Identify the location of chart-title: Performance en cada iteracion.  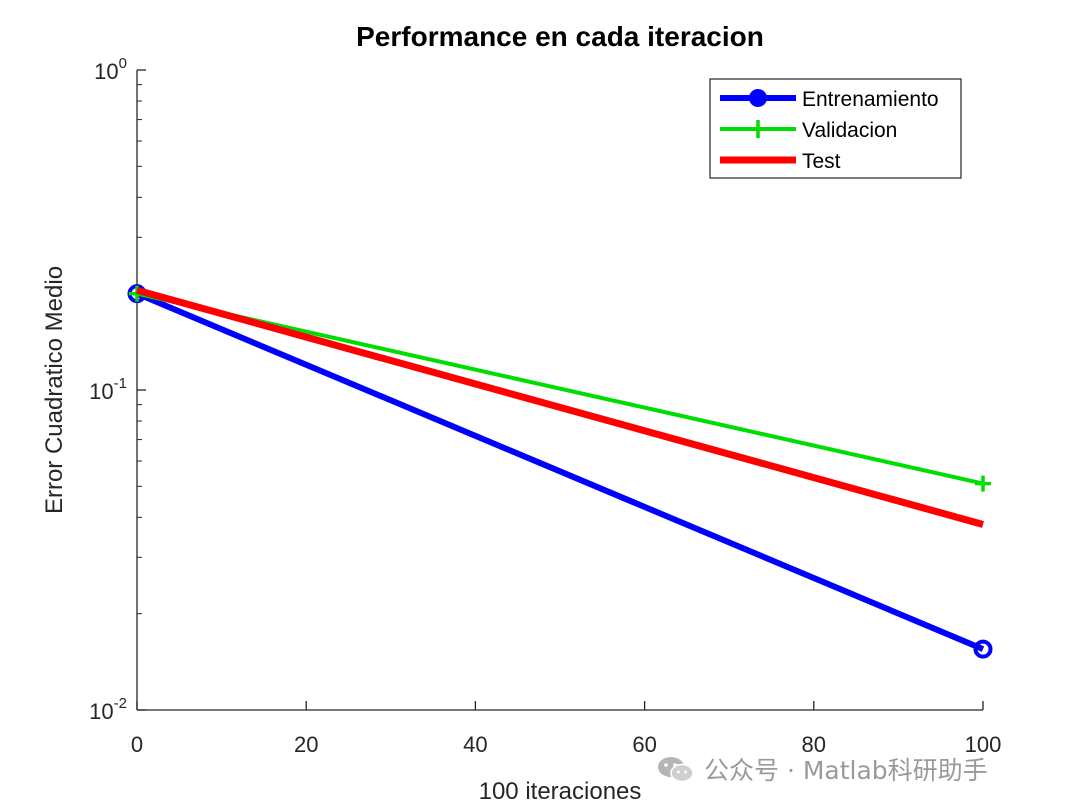
(560, 36).